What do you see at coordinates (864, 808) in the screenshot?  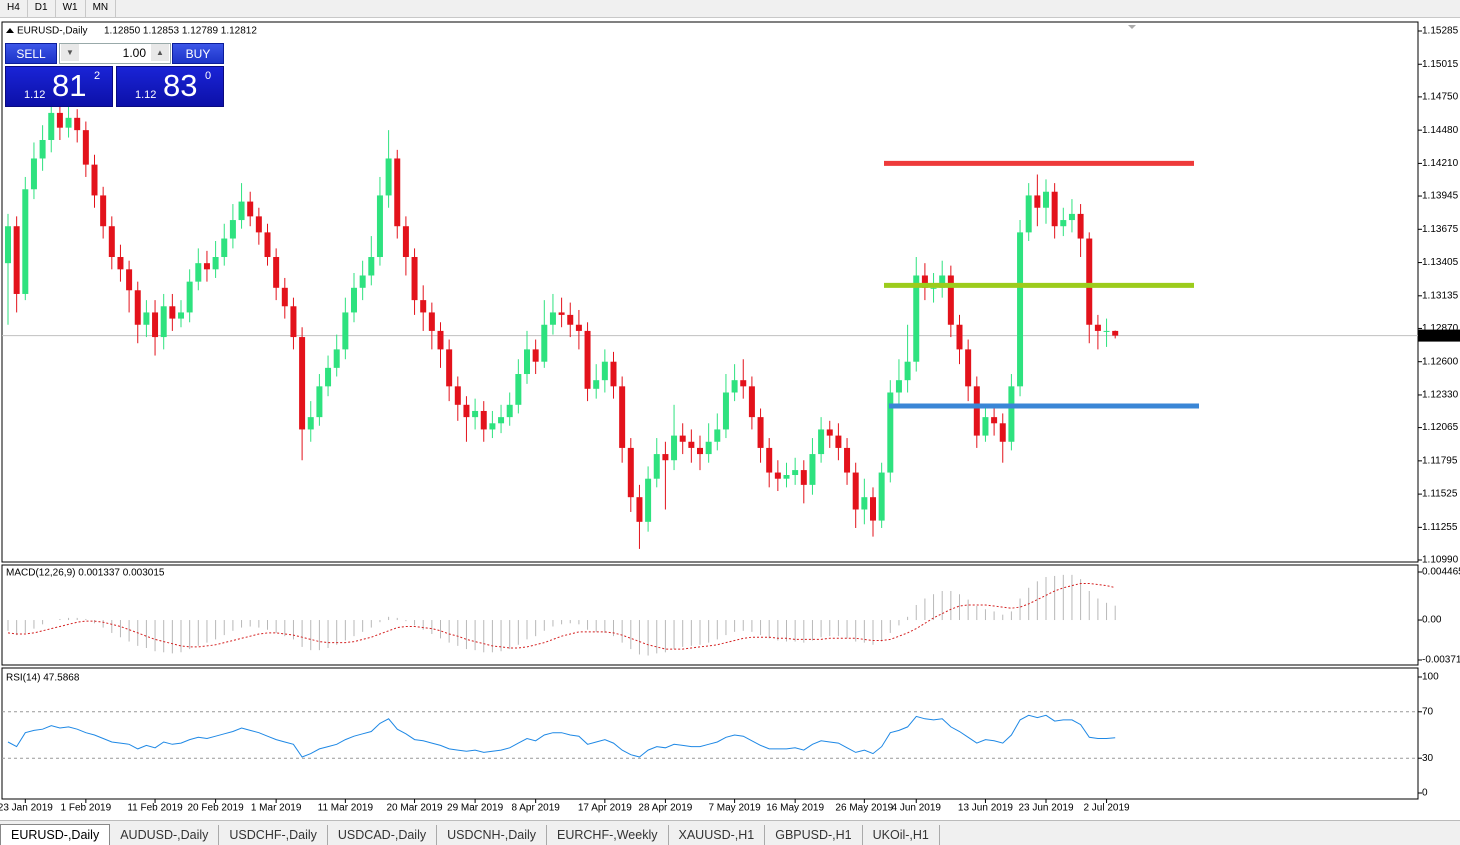 I see `x-tick-label: 26 May 2019` at bounding box center [864, 808].